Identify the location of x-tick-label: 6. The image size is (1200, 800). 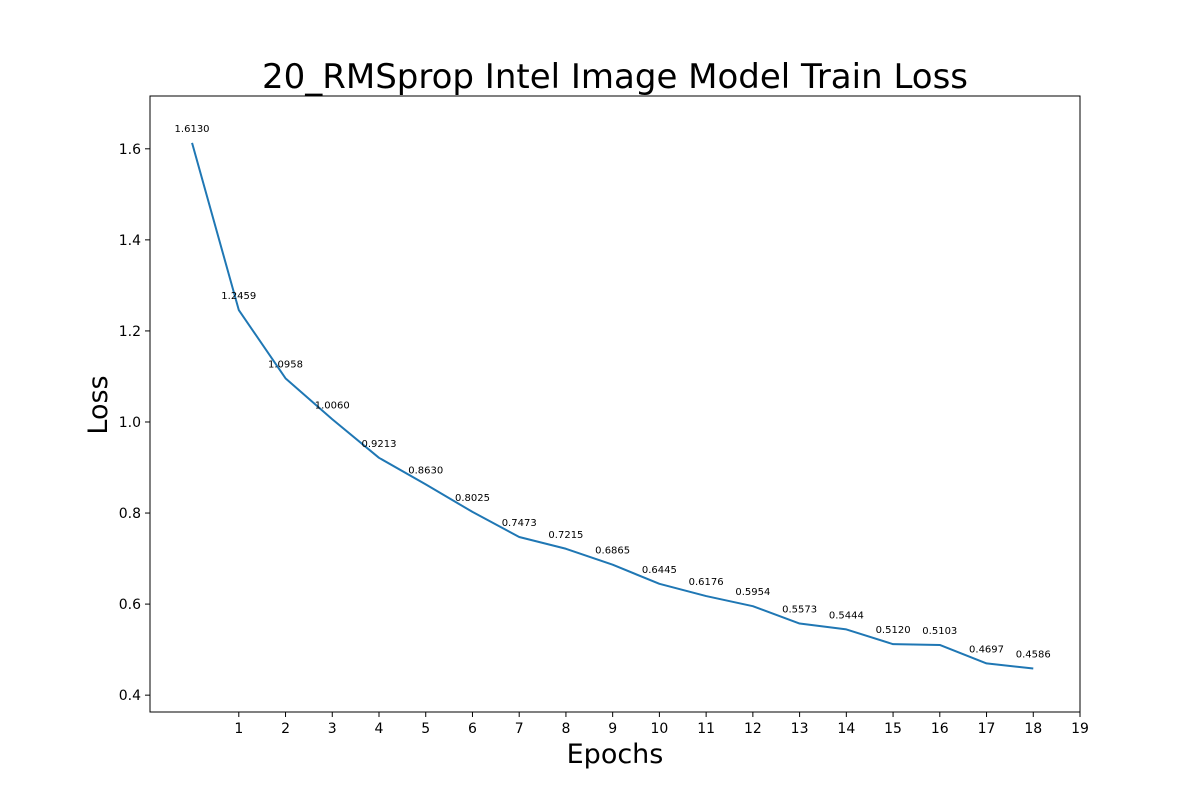
(472, 729).